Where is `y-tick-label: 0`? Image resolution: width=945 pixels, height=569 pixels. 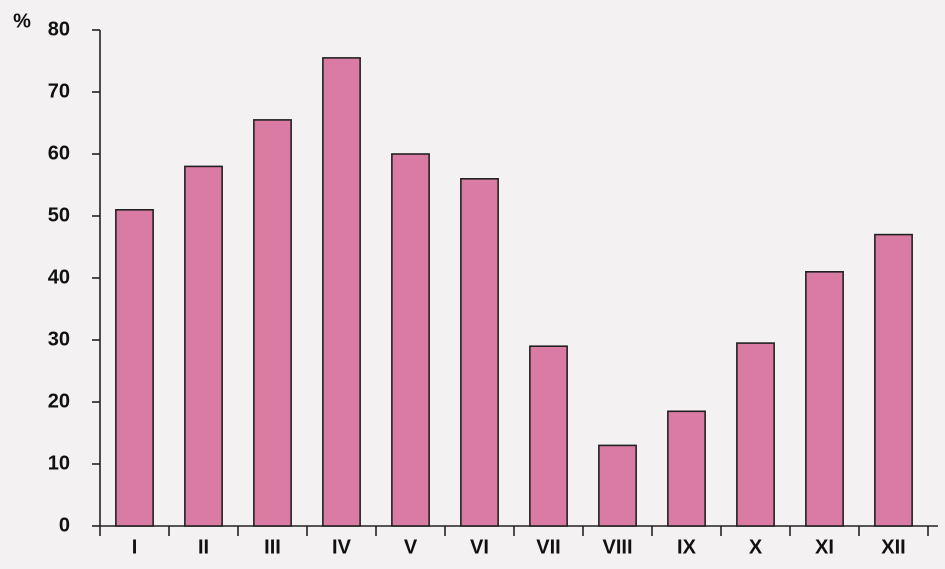 y-tick-label: 0 is located at coordinates (64, 525).